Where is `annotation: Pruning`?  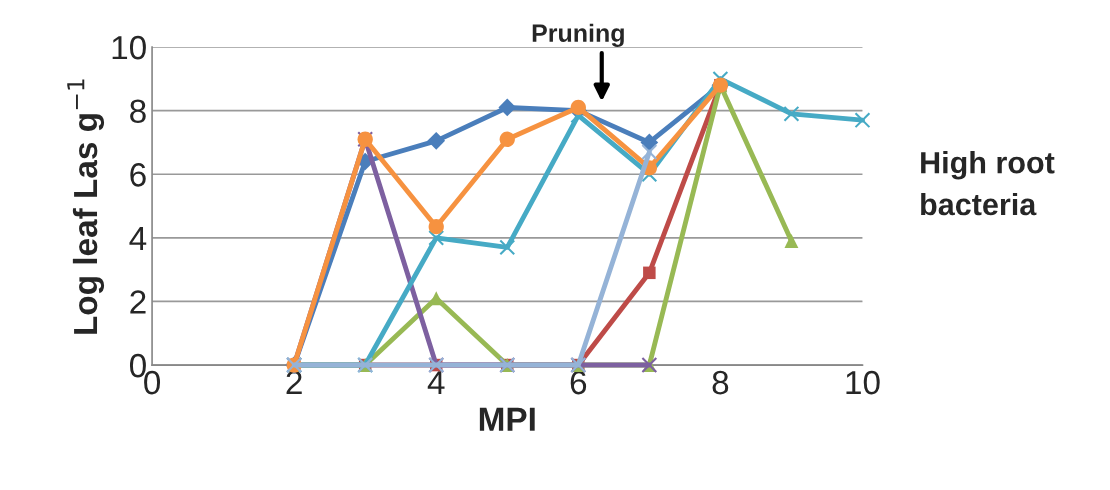 annotation: Pruning is located at coordinates (578, 35).